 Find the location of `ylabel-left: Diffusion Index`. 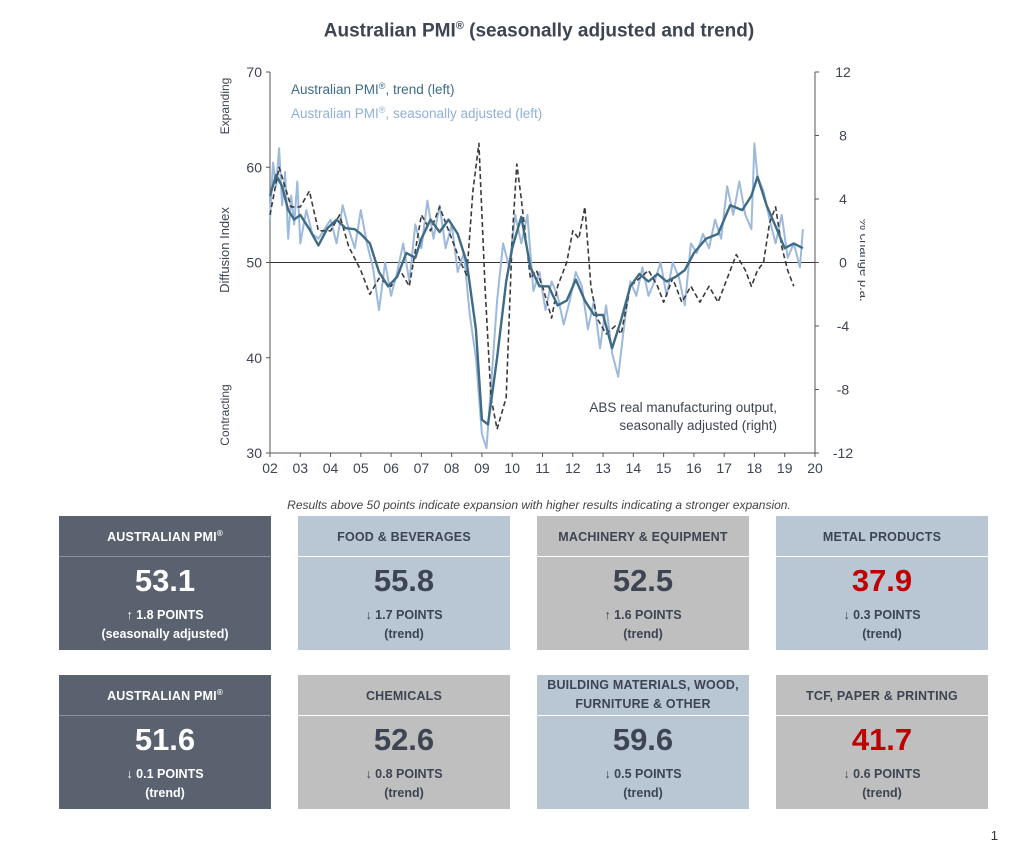

ylabel-left: Diffusion Index is located at coordinates (224, 250).